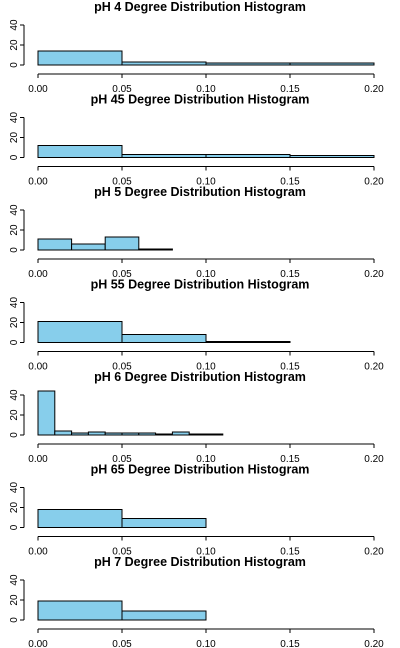 The height and width of the screenshot is (648, 400). Describe the element at coordinates (200, 7) in the screenshot. I see `panel-title: pH 4 Degree Distribution Histogram` at that location.